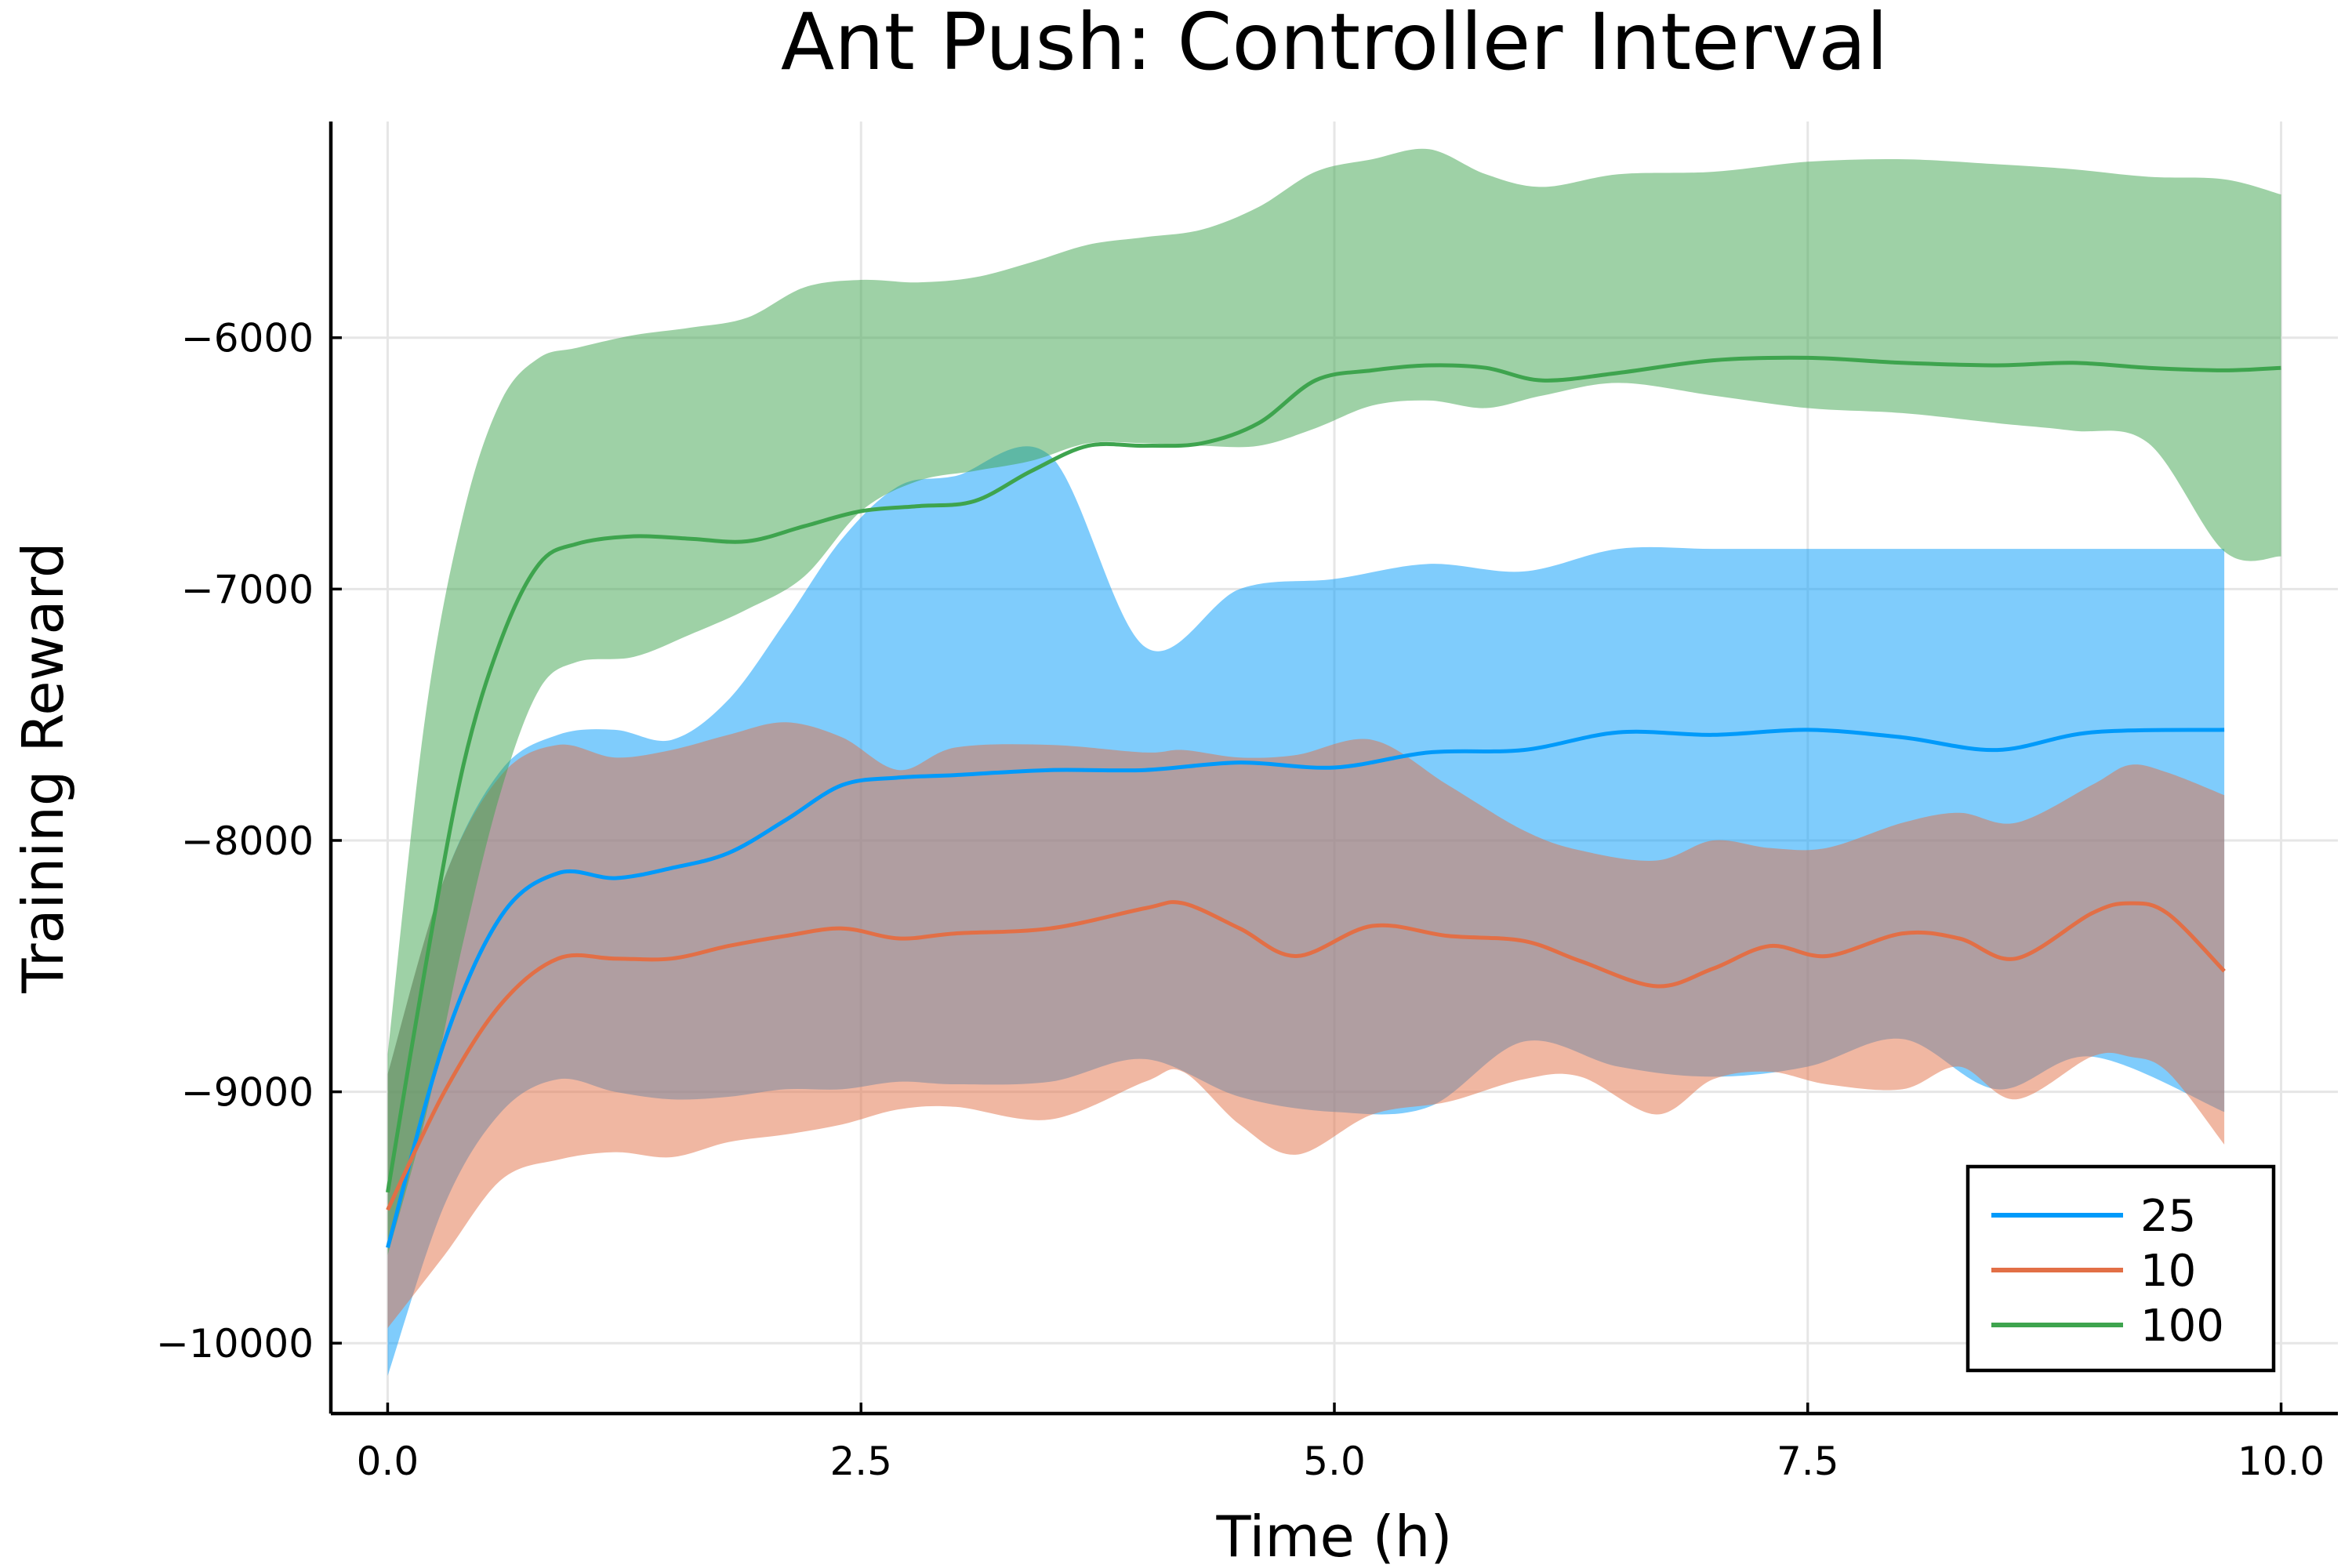  I want to click on x-tick-label: 0.0, so click(388, 1461).